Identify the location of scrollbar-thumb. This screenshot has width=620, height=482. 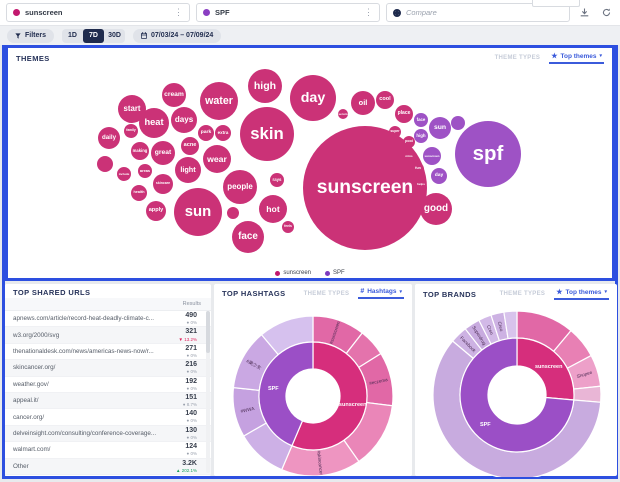
(208, 332).